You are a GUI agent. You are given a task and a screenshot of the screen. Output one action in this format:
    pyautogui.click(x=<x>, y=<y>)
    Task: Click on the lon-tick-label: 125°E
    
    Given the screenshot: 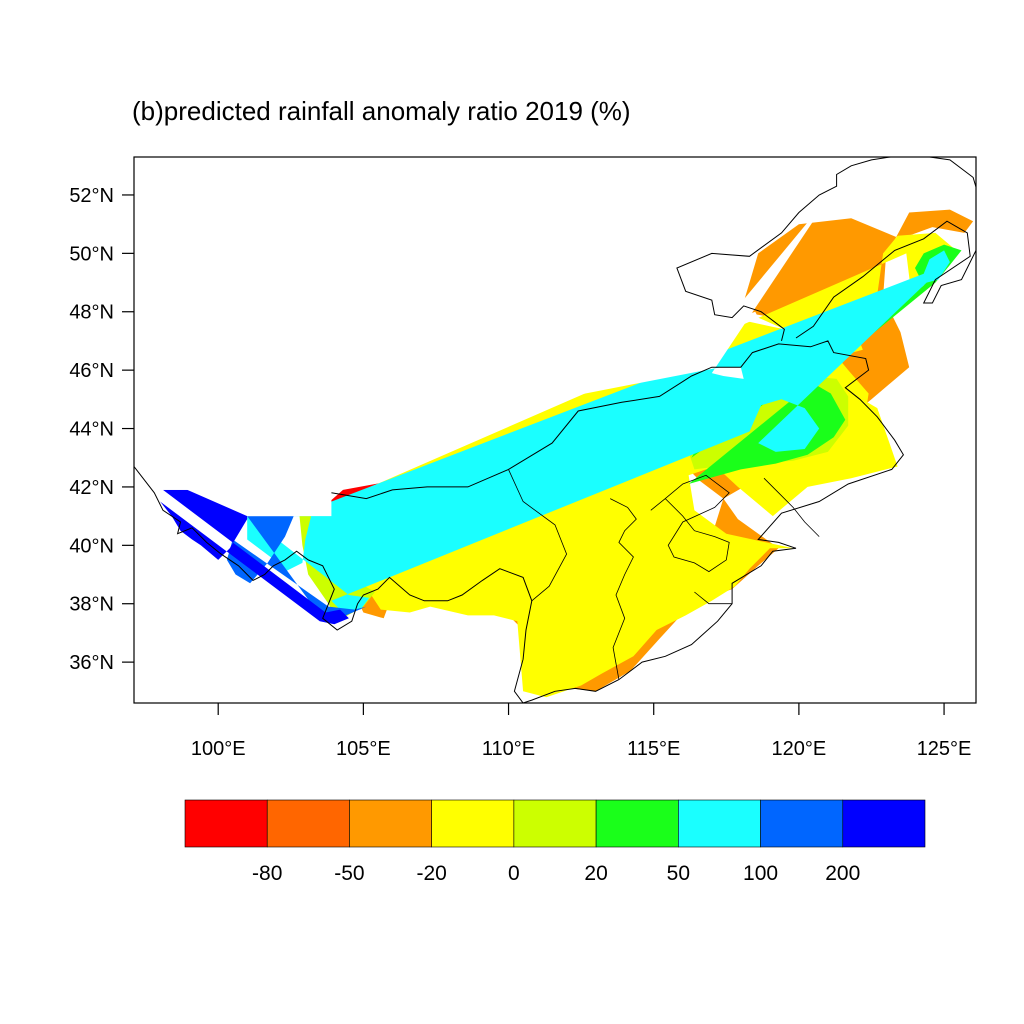 What is the action you would take?
    pyautogui.click(x=944, y=749)
    